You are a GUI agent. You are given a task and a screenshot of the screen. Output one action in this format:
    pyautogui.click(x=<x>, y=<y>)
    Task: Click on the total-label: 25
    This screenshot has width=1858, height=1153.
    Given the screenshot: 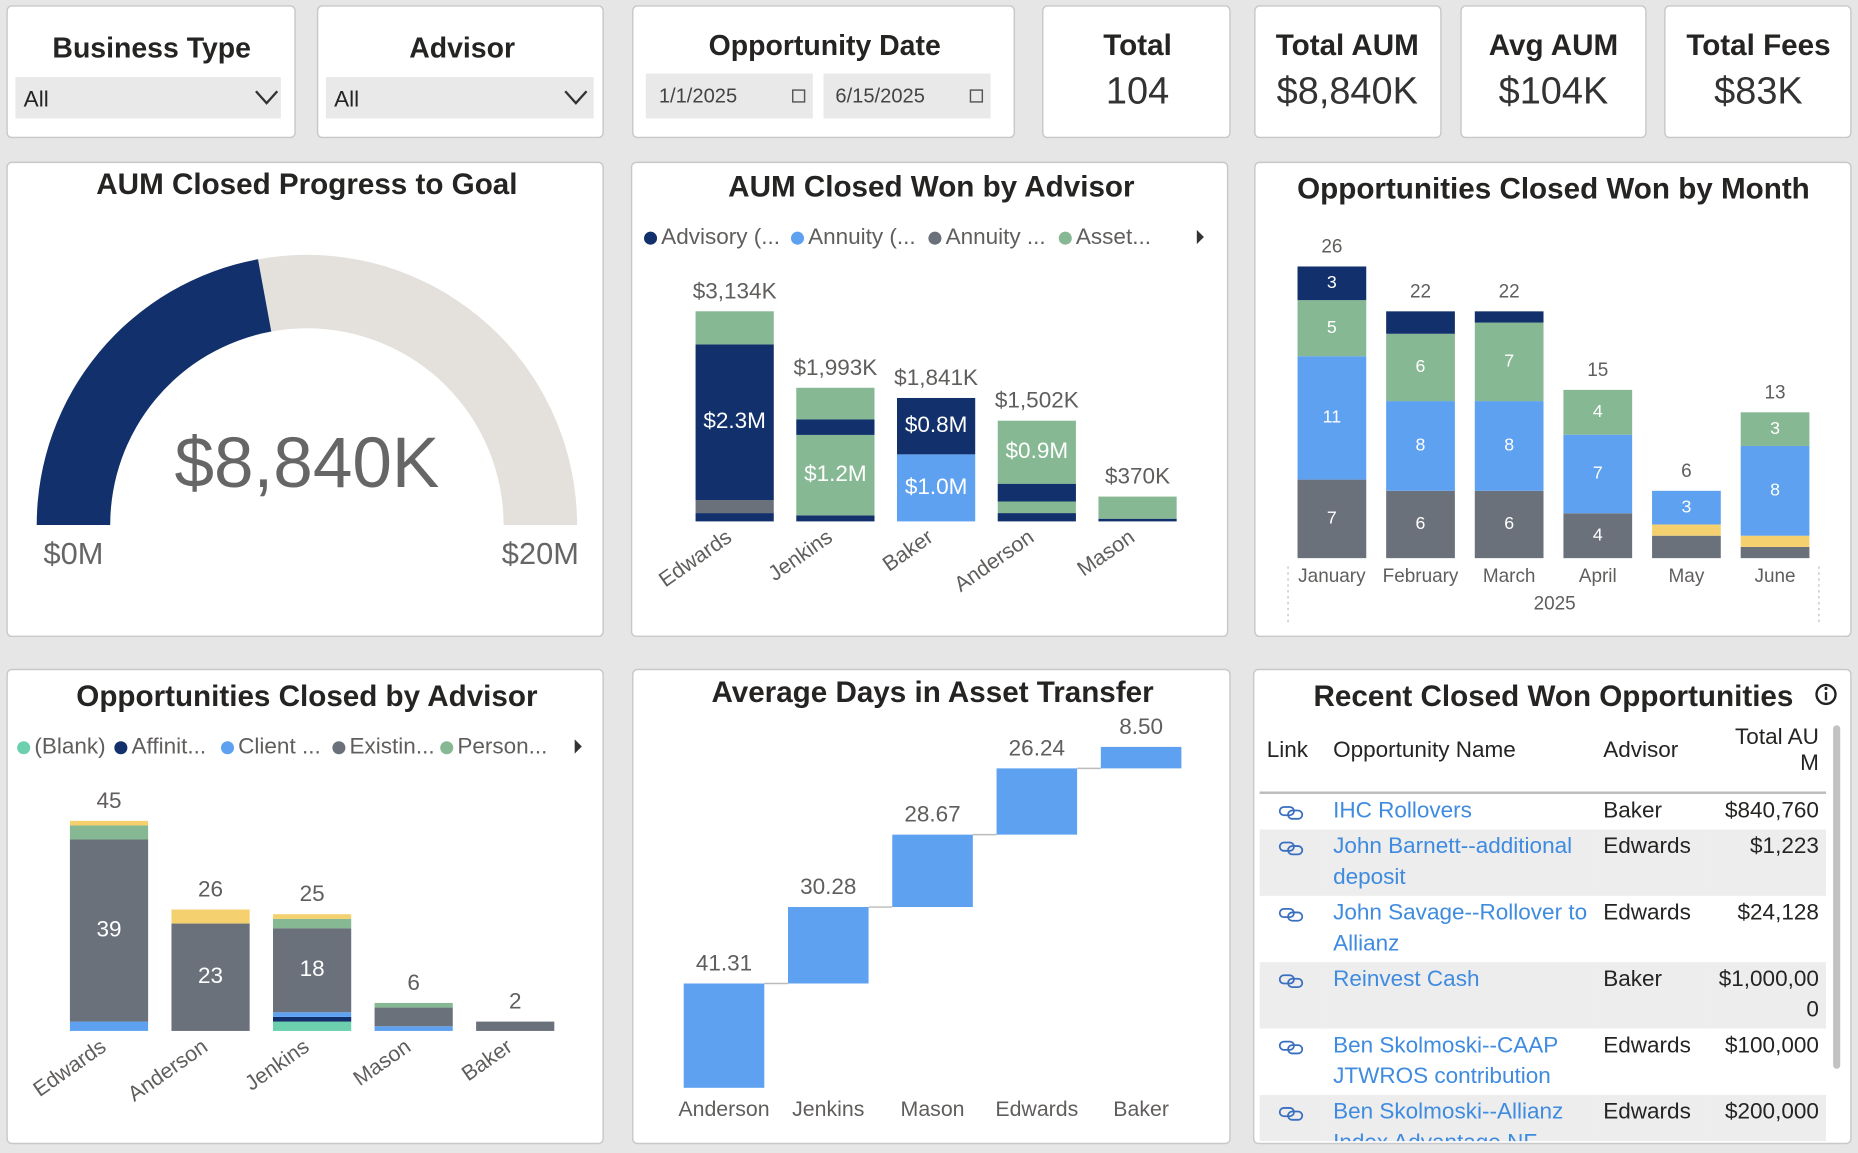 What is the action you would take?
    pyautogui.click(x=312, y=893)
    